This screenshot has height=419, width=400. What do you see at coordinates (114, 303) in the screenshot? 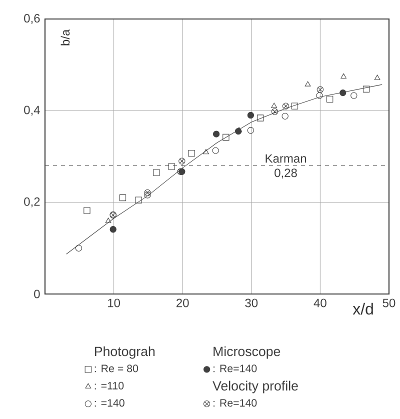
I see `x-tick-label: 10` at bounding box center [114, 303].